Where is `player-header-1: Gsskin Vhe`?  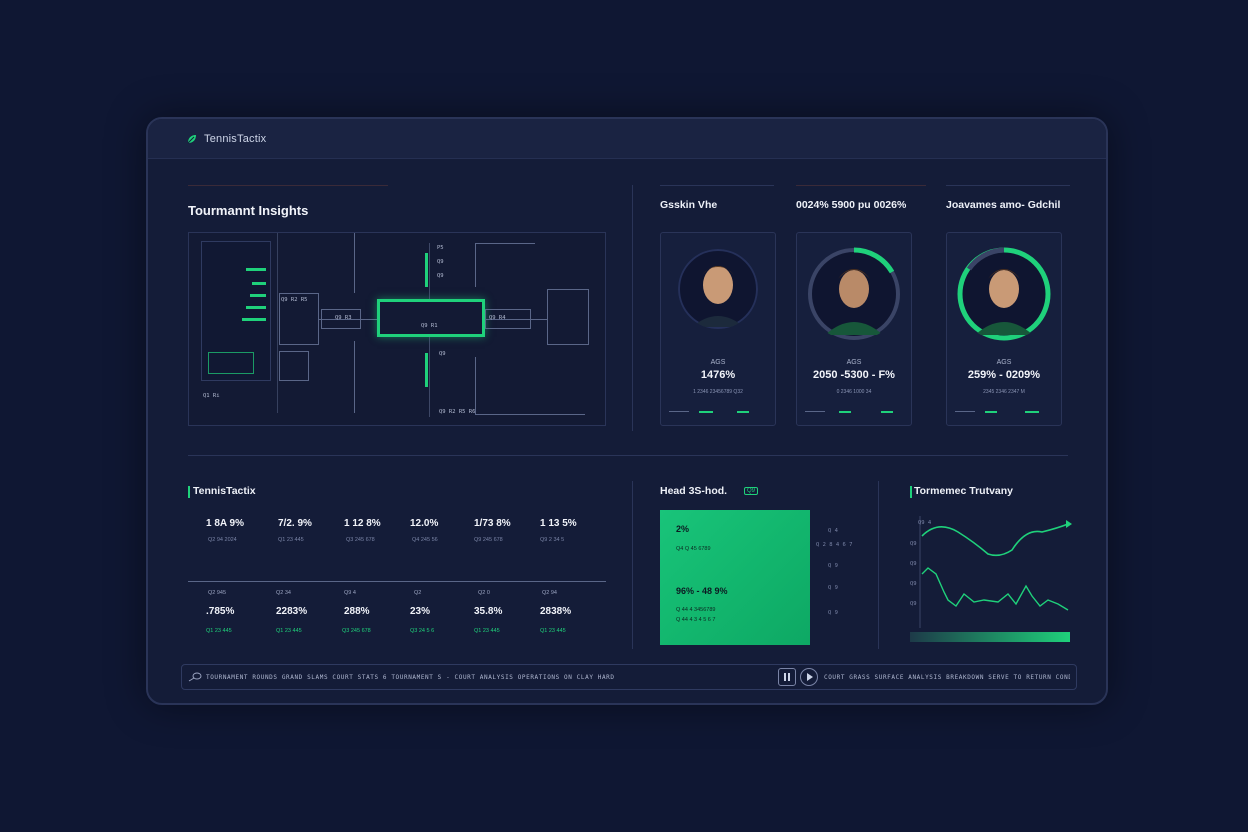
player-header-1: Gsskin Vhe is located at coordinates (689, 205).